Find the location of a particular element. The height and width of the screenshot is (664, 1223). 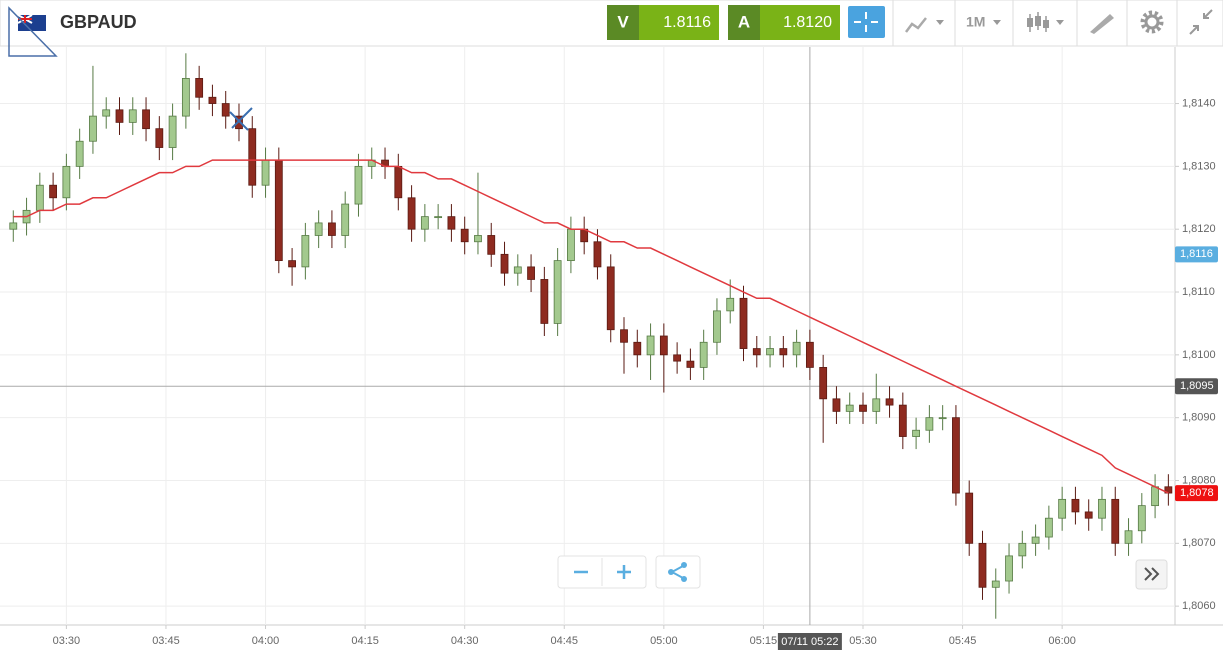

buy-label: A is located at coordinates (744, 21).